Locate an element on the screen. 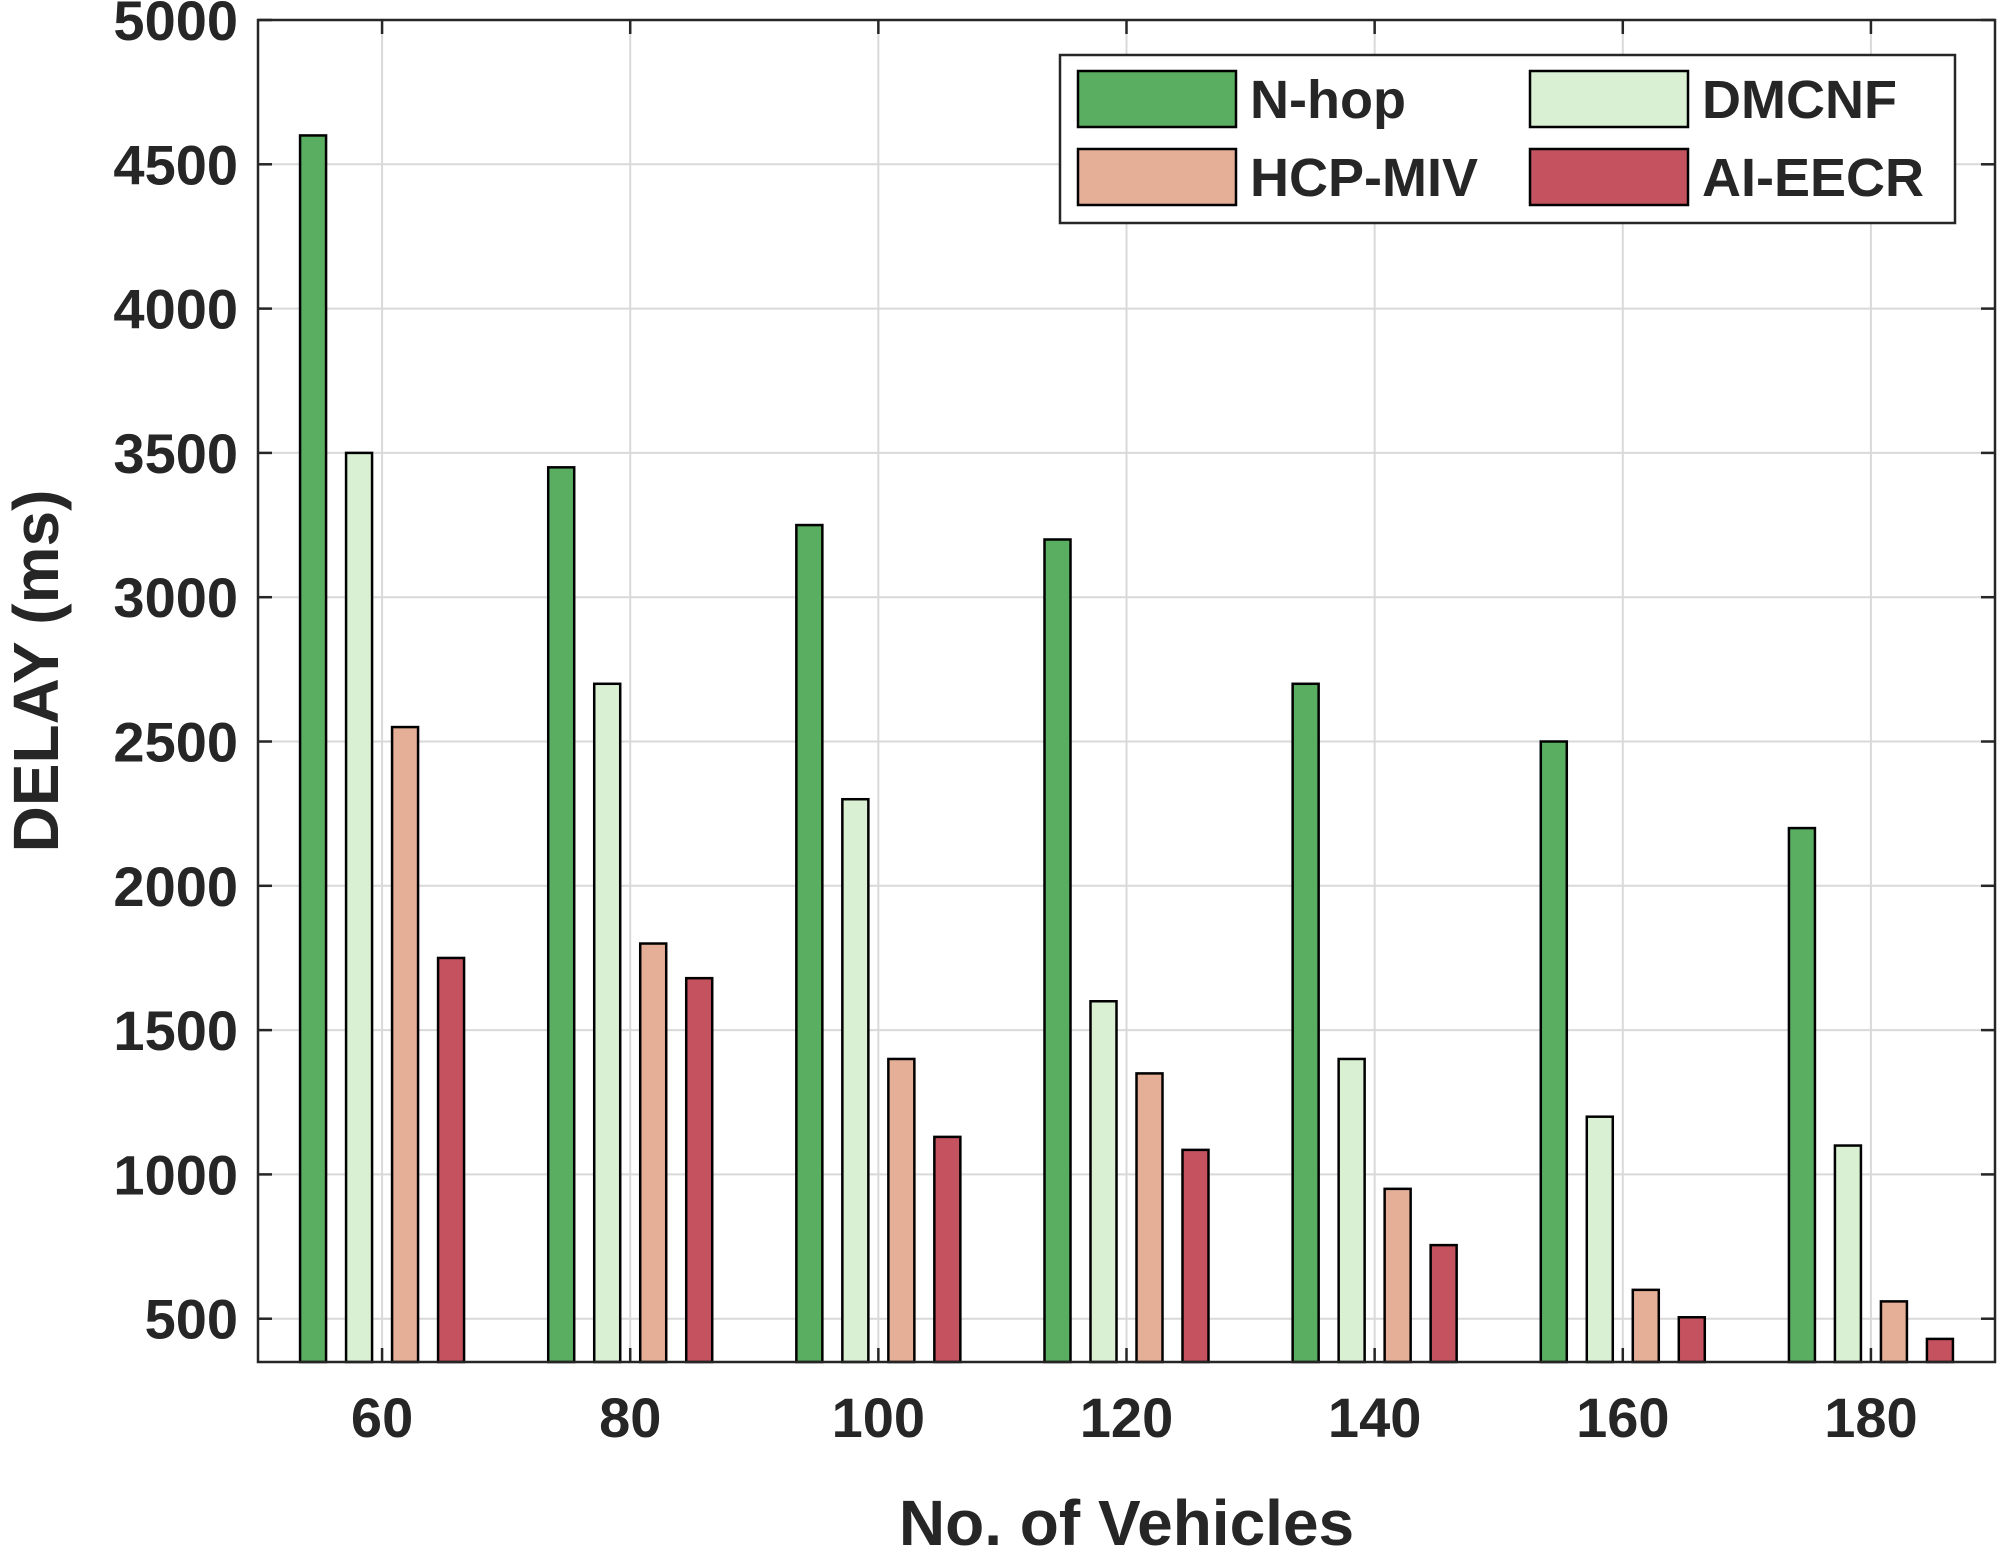 Image resolution: width=2000 pixels, height=1554 pixels. legend: N-hop DMCNF HCP-MIV AI-EECR is located at coordinates (1507, 139).